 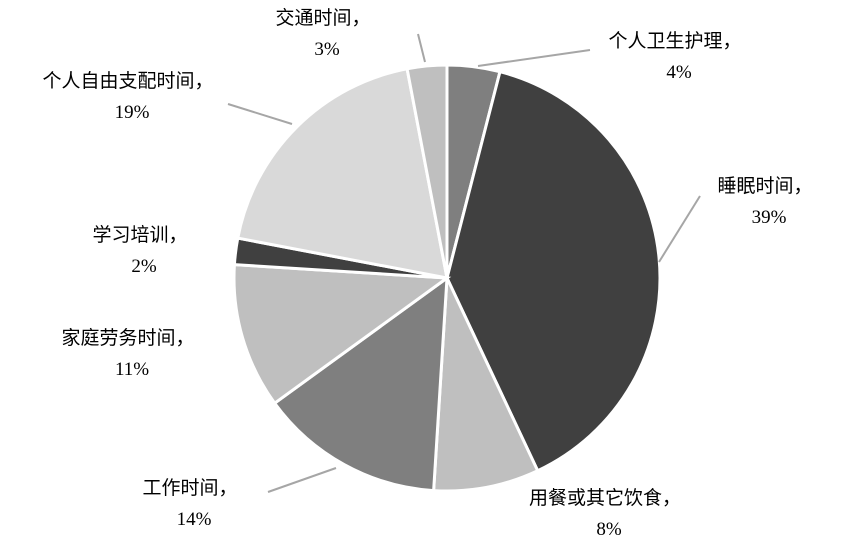 What do you see at coordinates (679, 72) in the screenshot?
I see `slice-percent-label: 4%` at bounding box center [679, 72].